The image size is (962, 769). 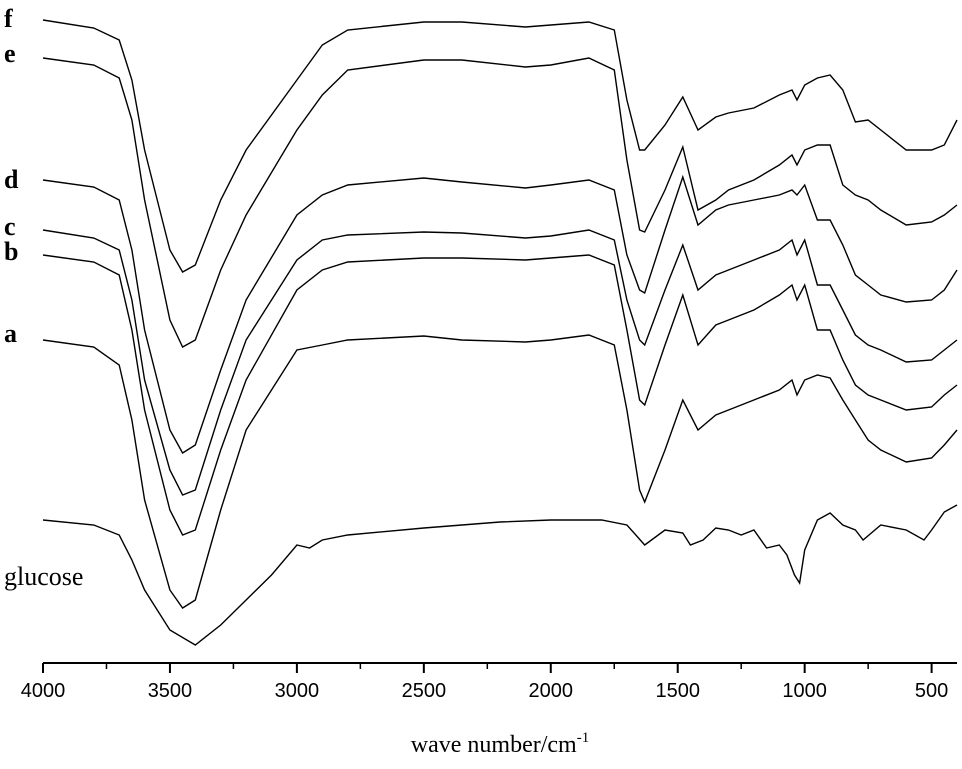 What do you see at coordinates (677, 691) in the screenshot?
I see `x-tick-label: 1500` at bounding box center [677, 691].